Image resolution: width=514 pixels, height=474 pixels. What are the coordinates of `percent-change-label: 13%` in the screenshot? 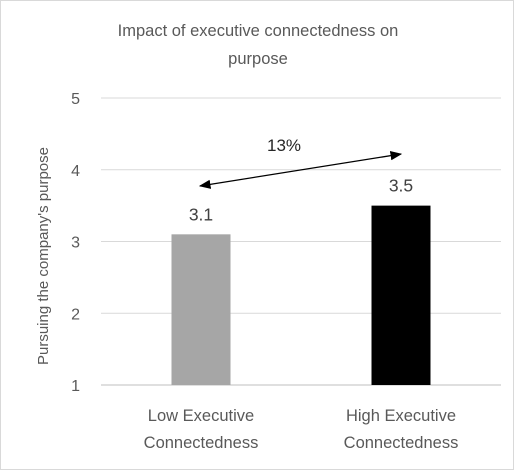 It's located at (284, 145).